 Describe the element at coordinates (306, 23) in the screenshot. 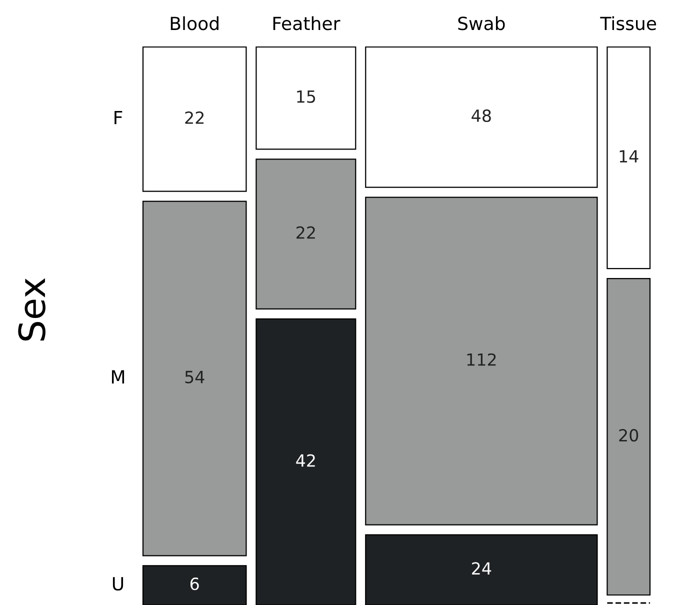

I see `category-label: Feather` at that location.